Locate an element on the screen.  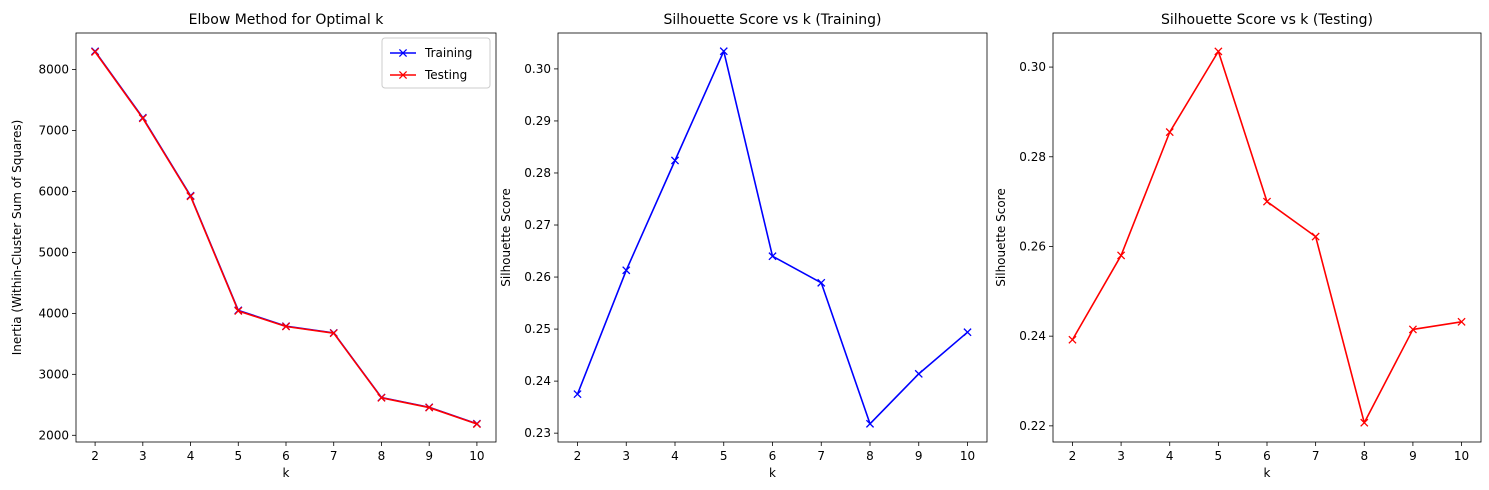
chart-title: Silhouette Score vs k (Training) is located at coordinates (772, 20).